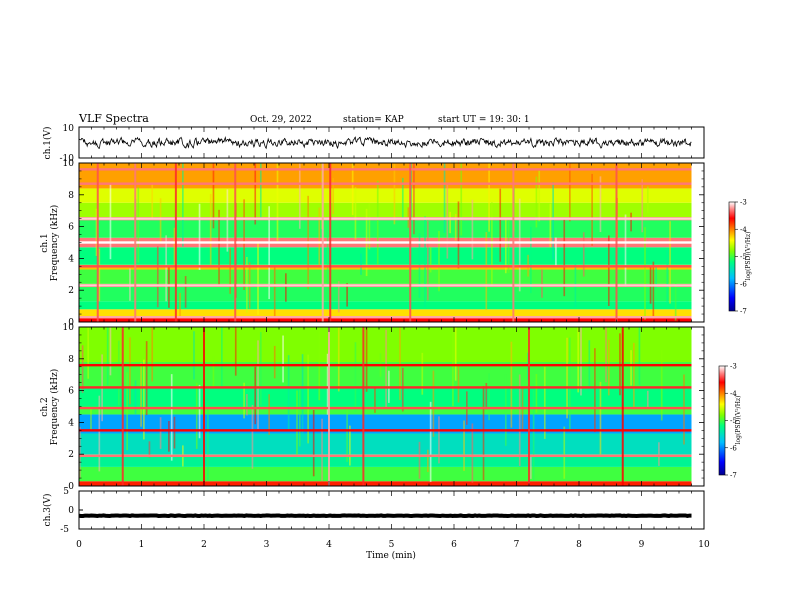 Image resolution: width=792 pixels, height=612 pixels. Describe the element at coordinates (743, 312) in the screenshot. I see `colorbar-tick-label: -7` at that location.